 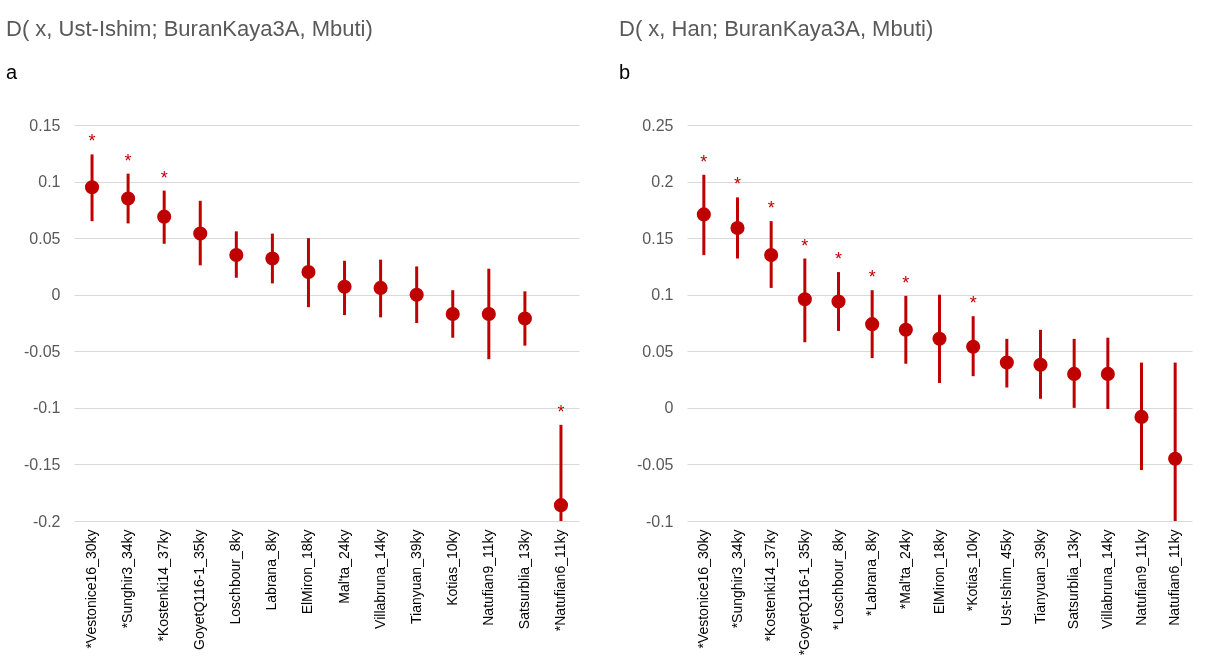 What do you see at coordinates (837, 579) in the screenshot?
I see `x-tick-label: *Loschbour_8ky` at bounding box center [837, 579].